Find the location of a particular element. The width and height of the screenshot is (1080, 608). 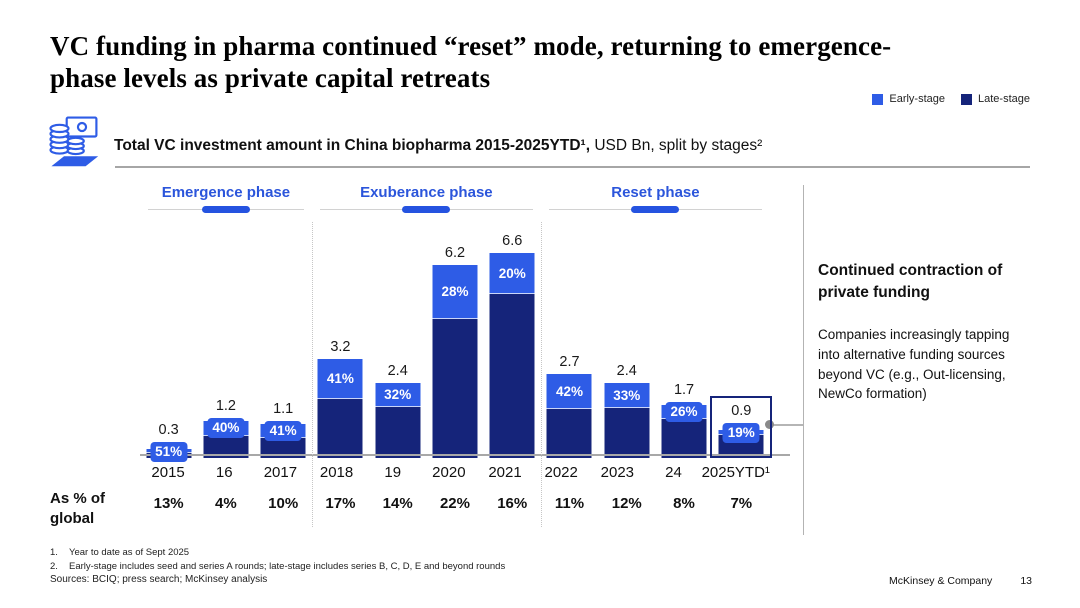

chart-column-2021: 6.6 20% is located at coordinates (512, 340).